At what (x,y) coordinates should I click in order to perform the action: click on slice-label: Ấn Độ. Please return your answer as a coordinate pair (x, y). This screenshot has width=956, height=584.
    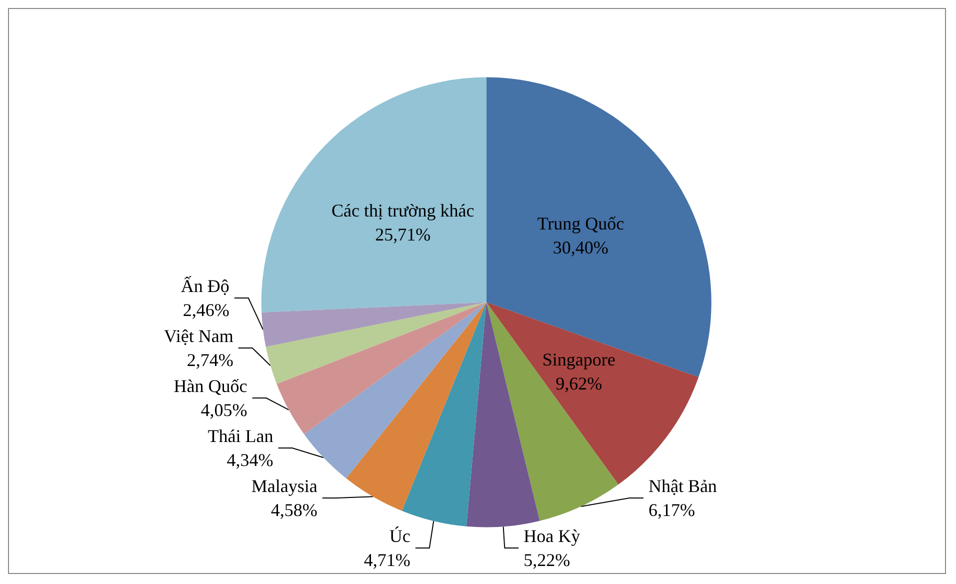
    Looking at the image, I should click on (205, 286).